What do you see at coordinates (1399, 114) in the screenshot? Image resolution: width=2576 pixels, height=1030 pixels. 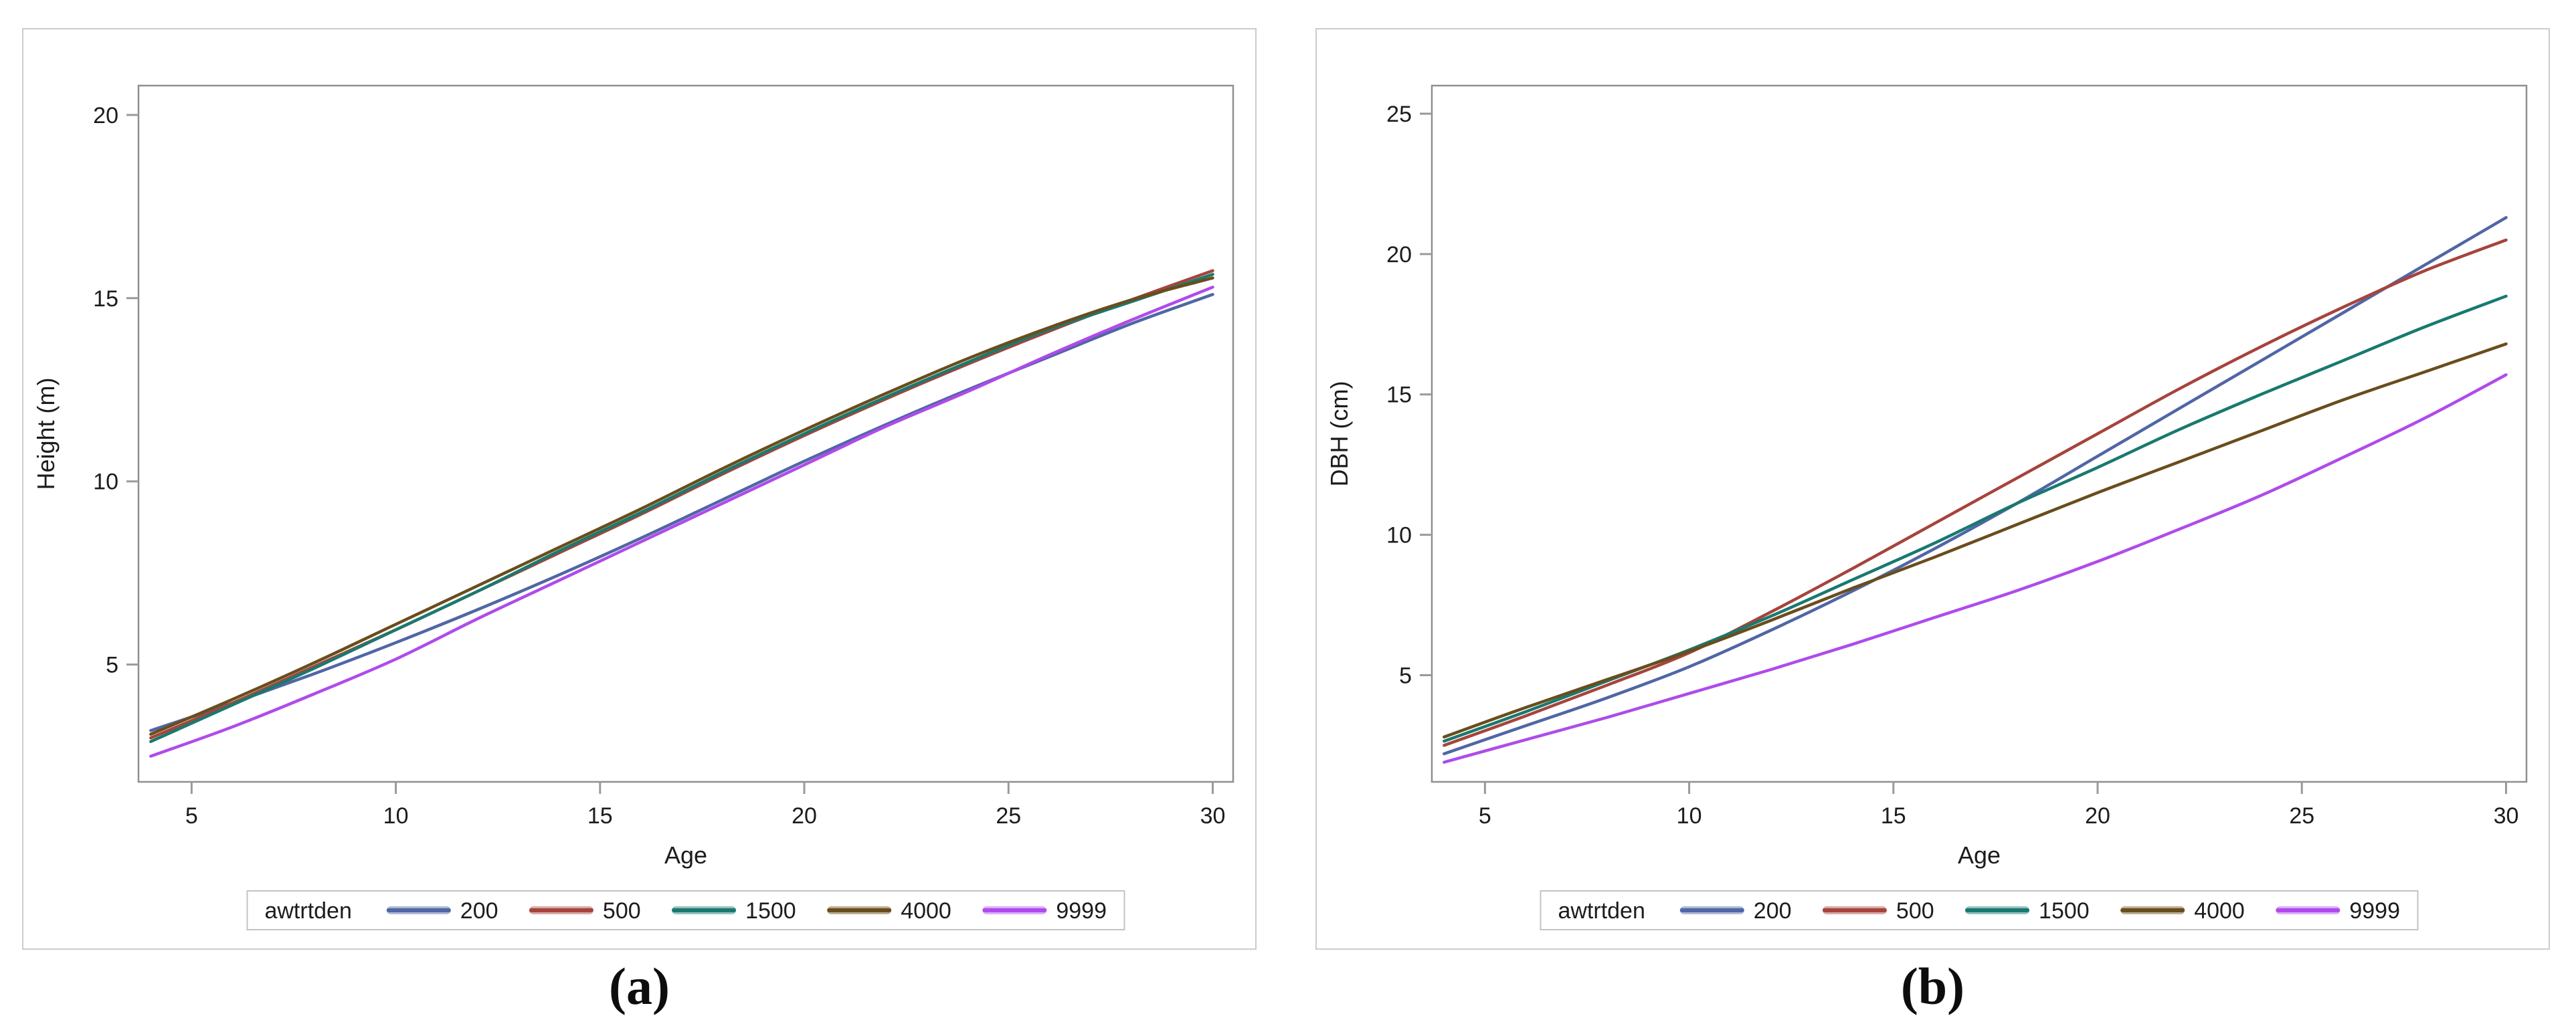 I see `y-tick-label: 25` at bounding box center [1399, 114].